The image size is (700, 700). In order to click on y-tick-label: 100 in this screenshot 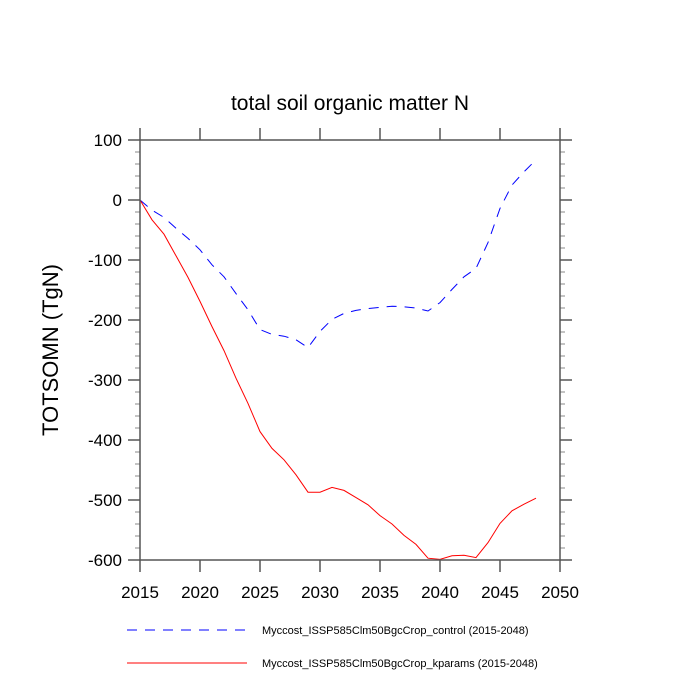, I will do `click(108, 140)`.